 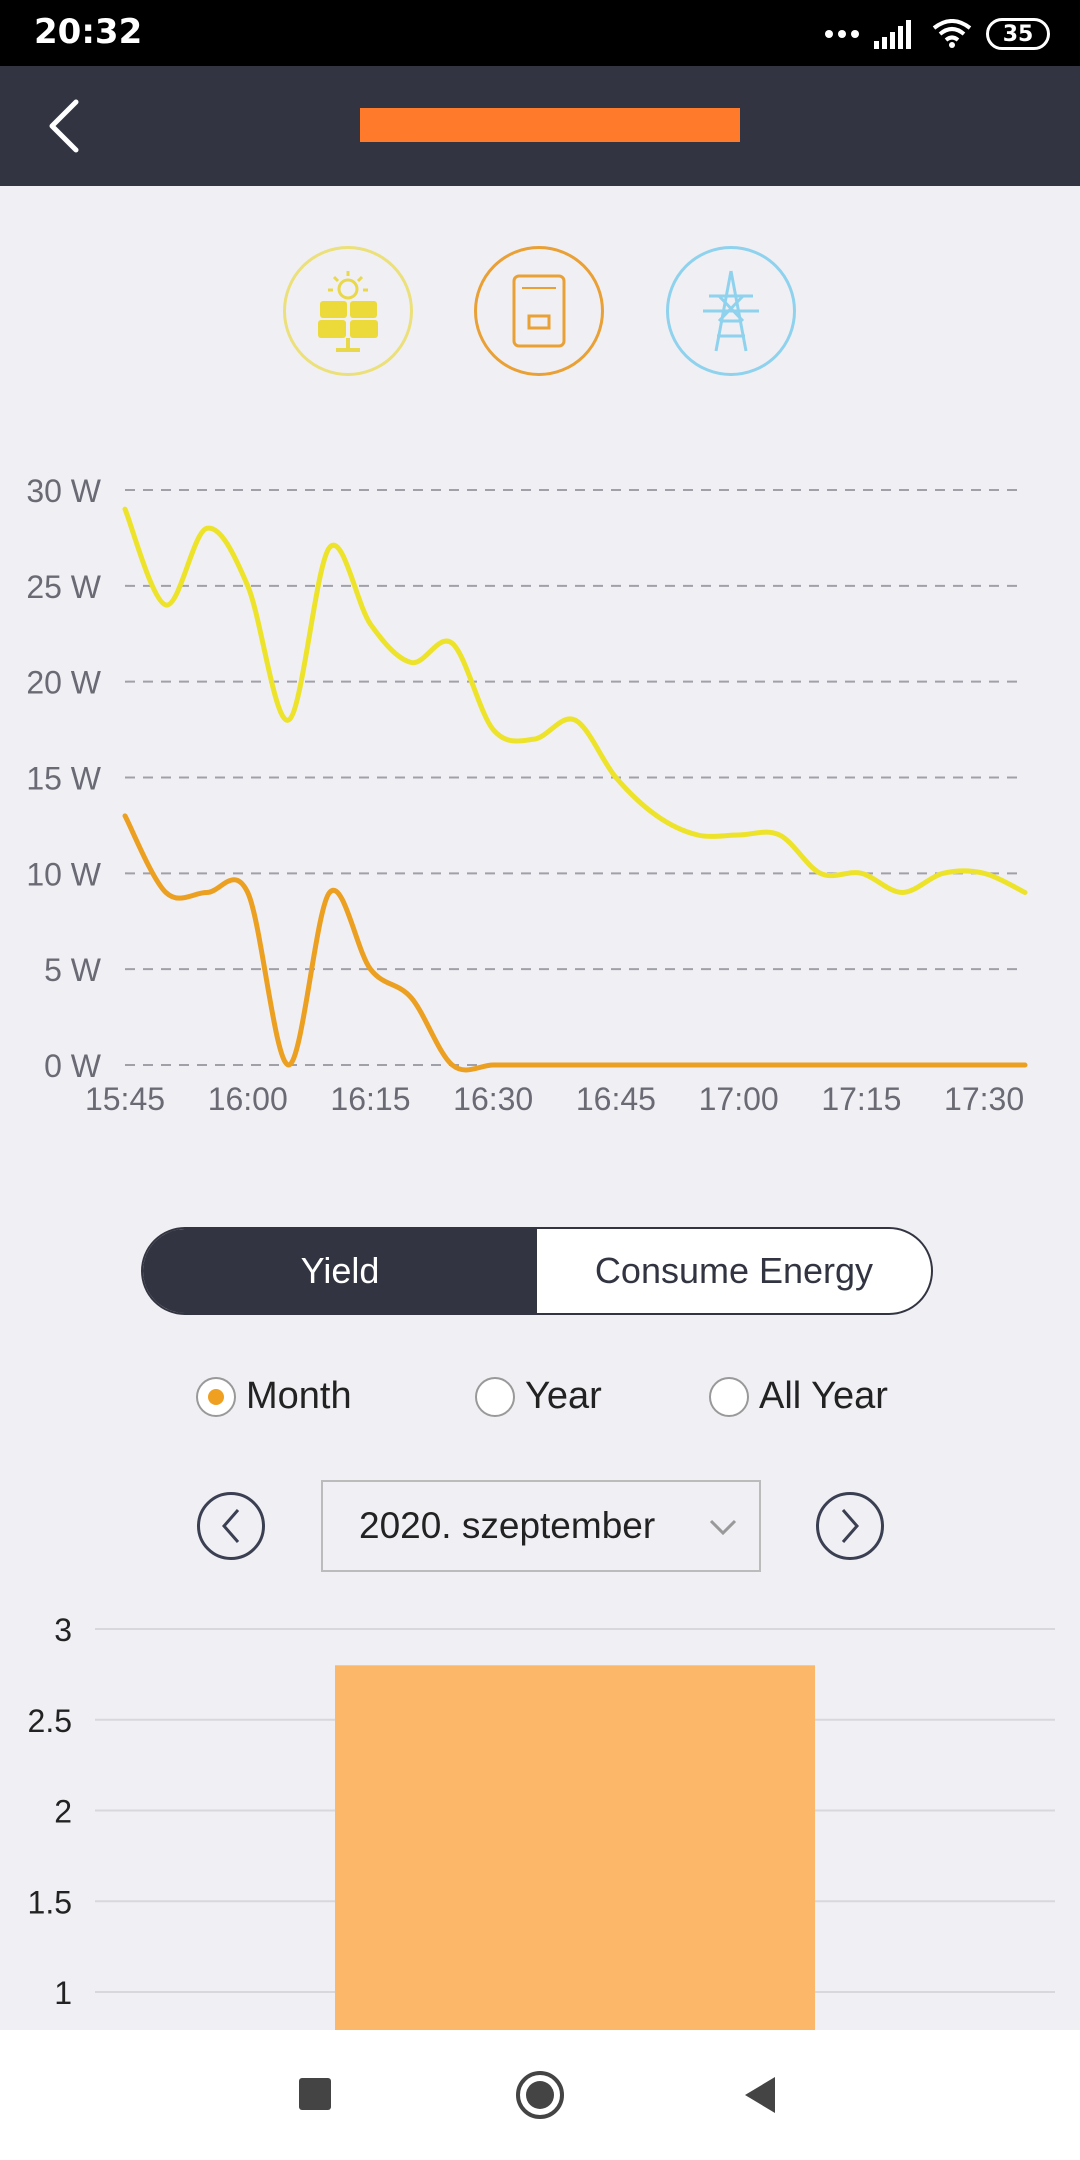 I want to click on more-dots-icon, so click(x=842, y=34).